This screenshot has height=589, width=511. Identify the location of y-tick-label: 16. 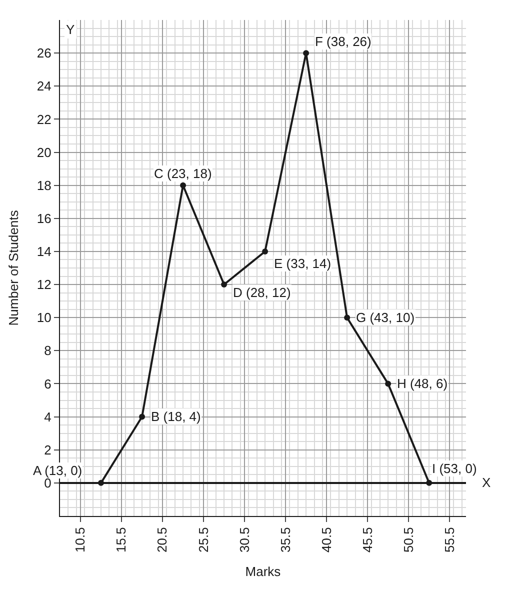
(44, 218).